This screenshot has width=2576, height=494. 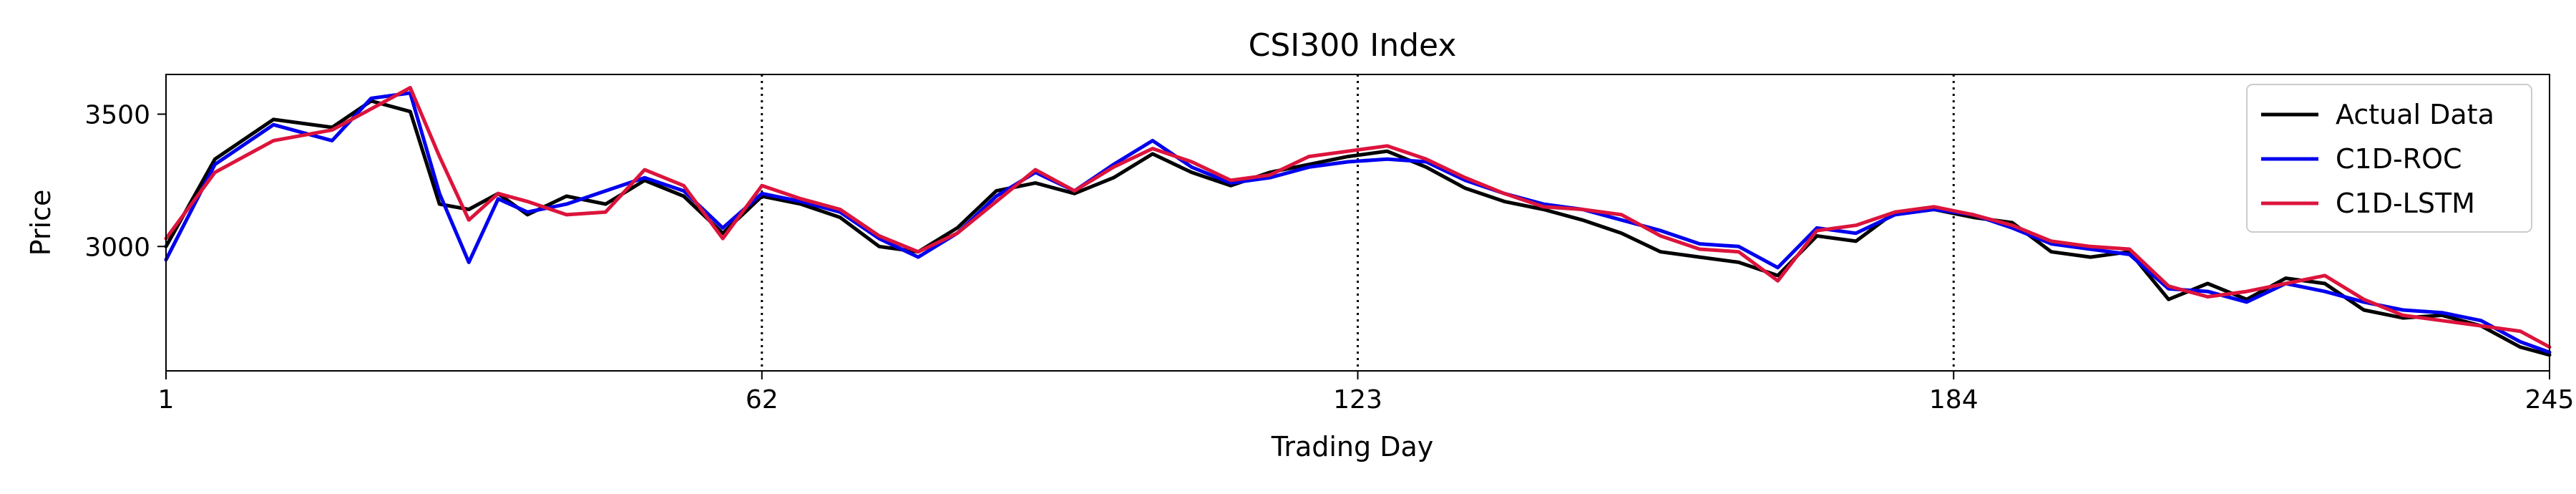 What do you see at coordinates (41, 223) in the screenshot?
I see `y-axis-label: Price` at bounding box center [41, 223].